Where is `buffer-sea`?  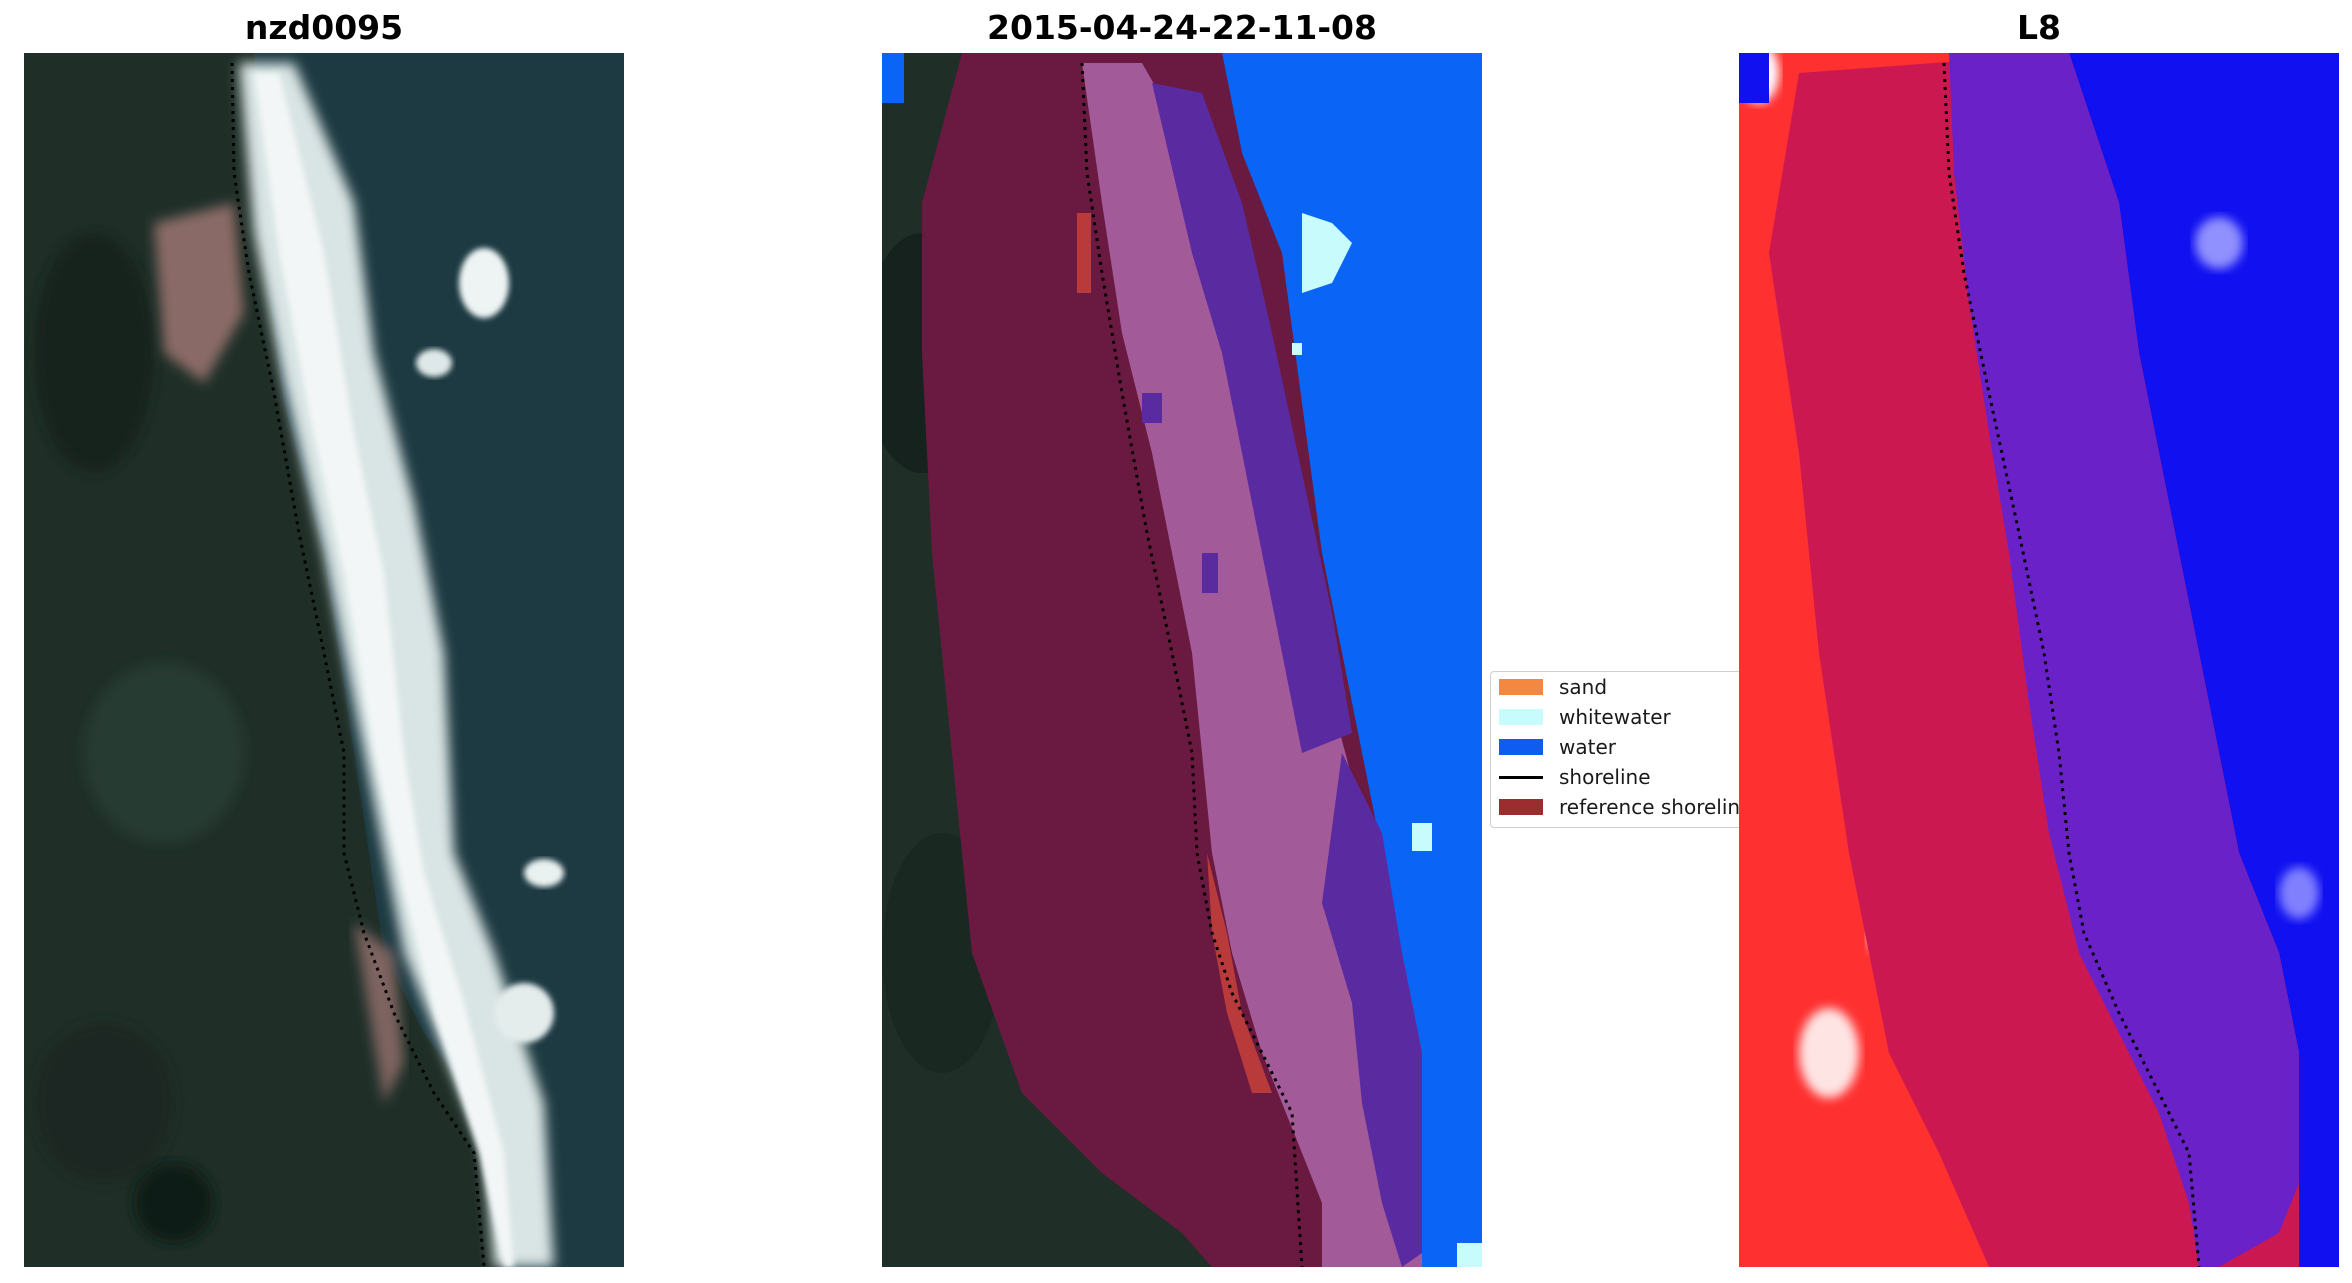
buffer-sea is located at coordinates (1252, 418).